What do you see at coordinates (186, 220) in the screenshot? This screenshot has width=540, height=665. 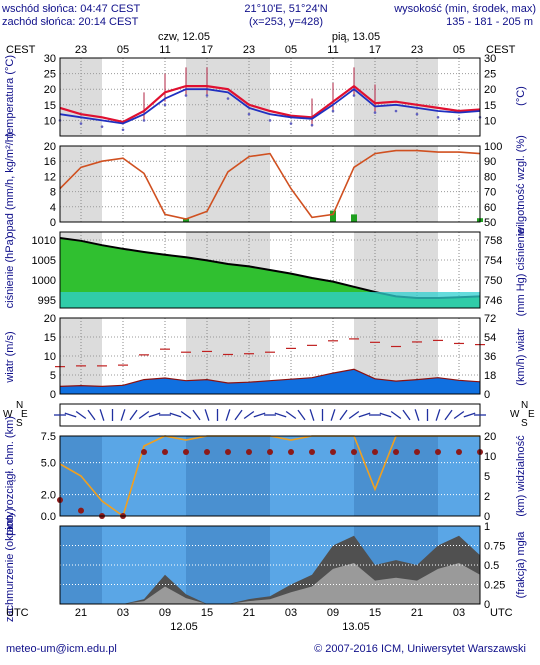 I see `precip-bar` at bounding box center [186, 220].